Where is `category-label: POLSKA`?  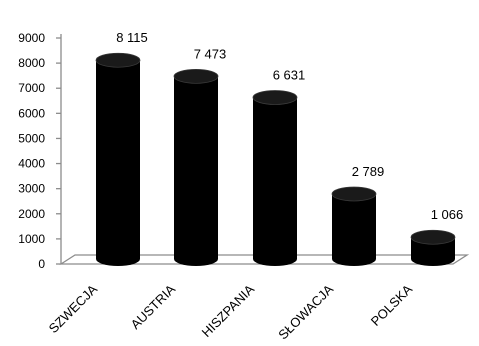 category-label: POLSKA is located at coordinates (392, 305).